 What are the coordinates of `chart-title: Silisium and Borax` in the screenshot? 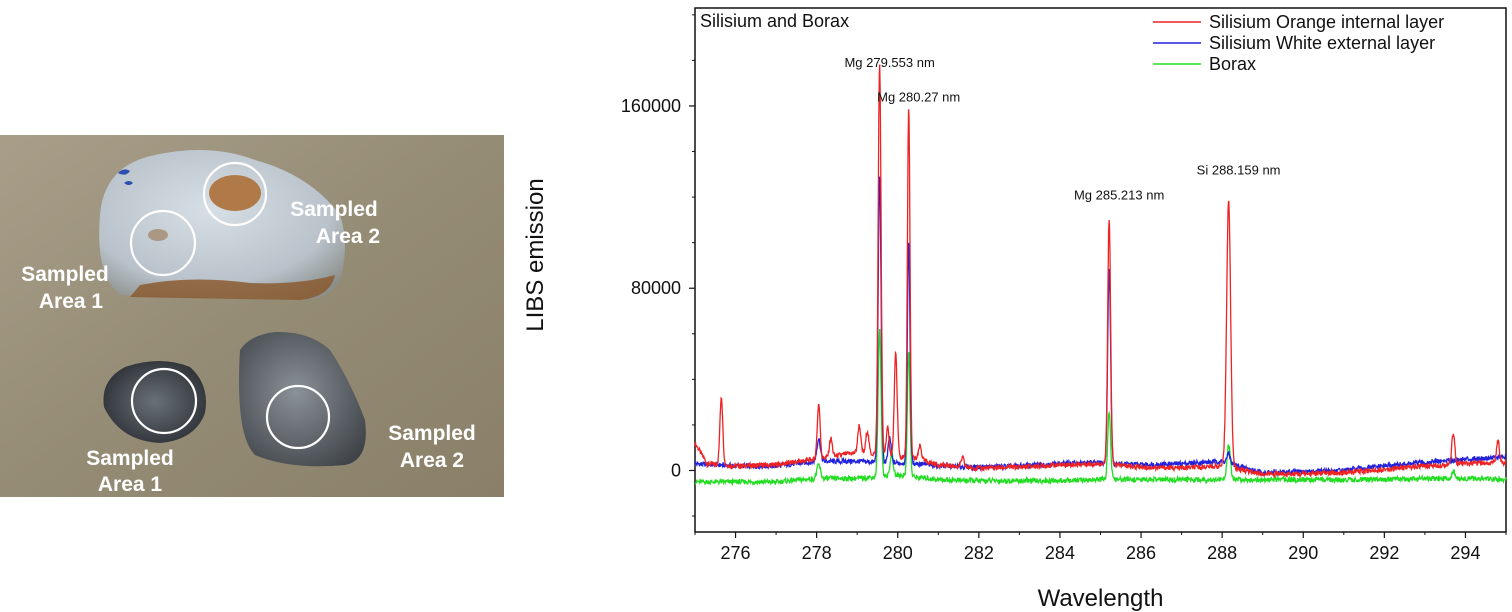 It's located at (774, 21).